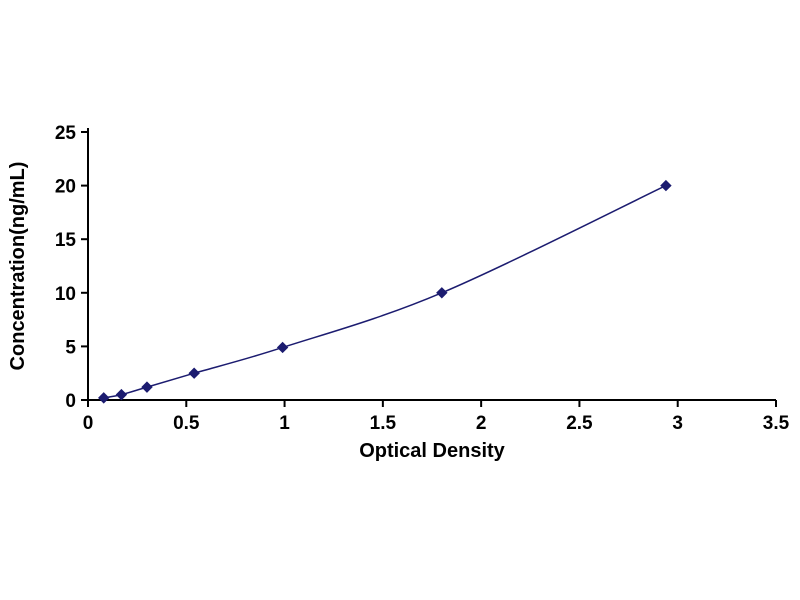  What do you see at coordinates (677, 423) in the screenshot?
I see `x-tick-label: 3` at bounding box center [677, 423].